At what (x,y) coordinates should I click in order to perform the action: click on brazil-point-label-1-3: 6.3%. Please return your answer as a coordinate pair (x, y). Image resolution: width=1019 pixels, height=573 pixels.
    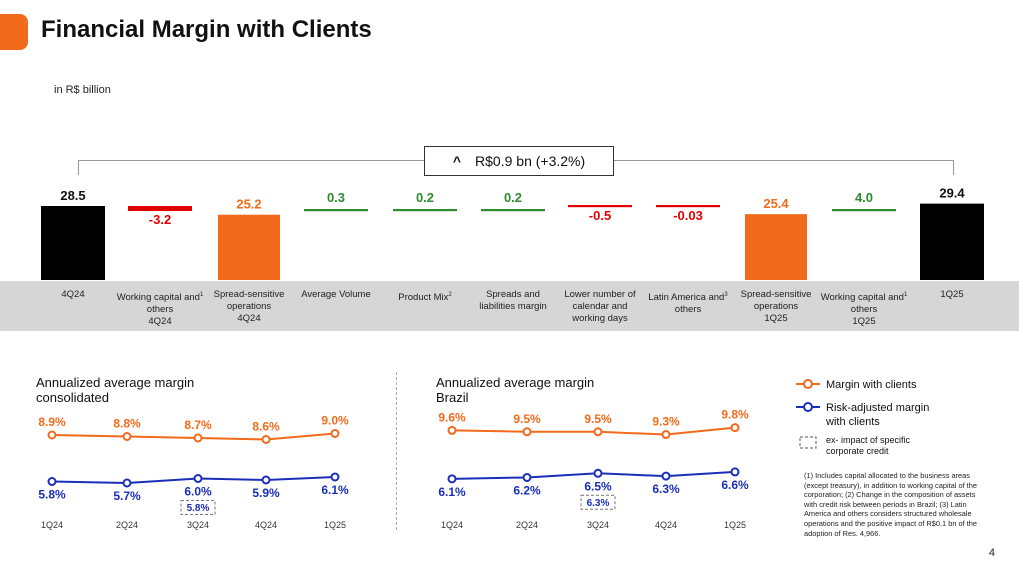
    Looking at the image, I should click on (666, 489).